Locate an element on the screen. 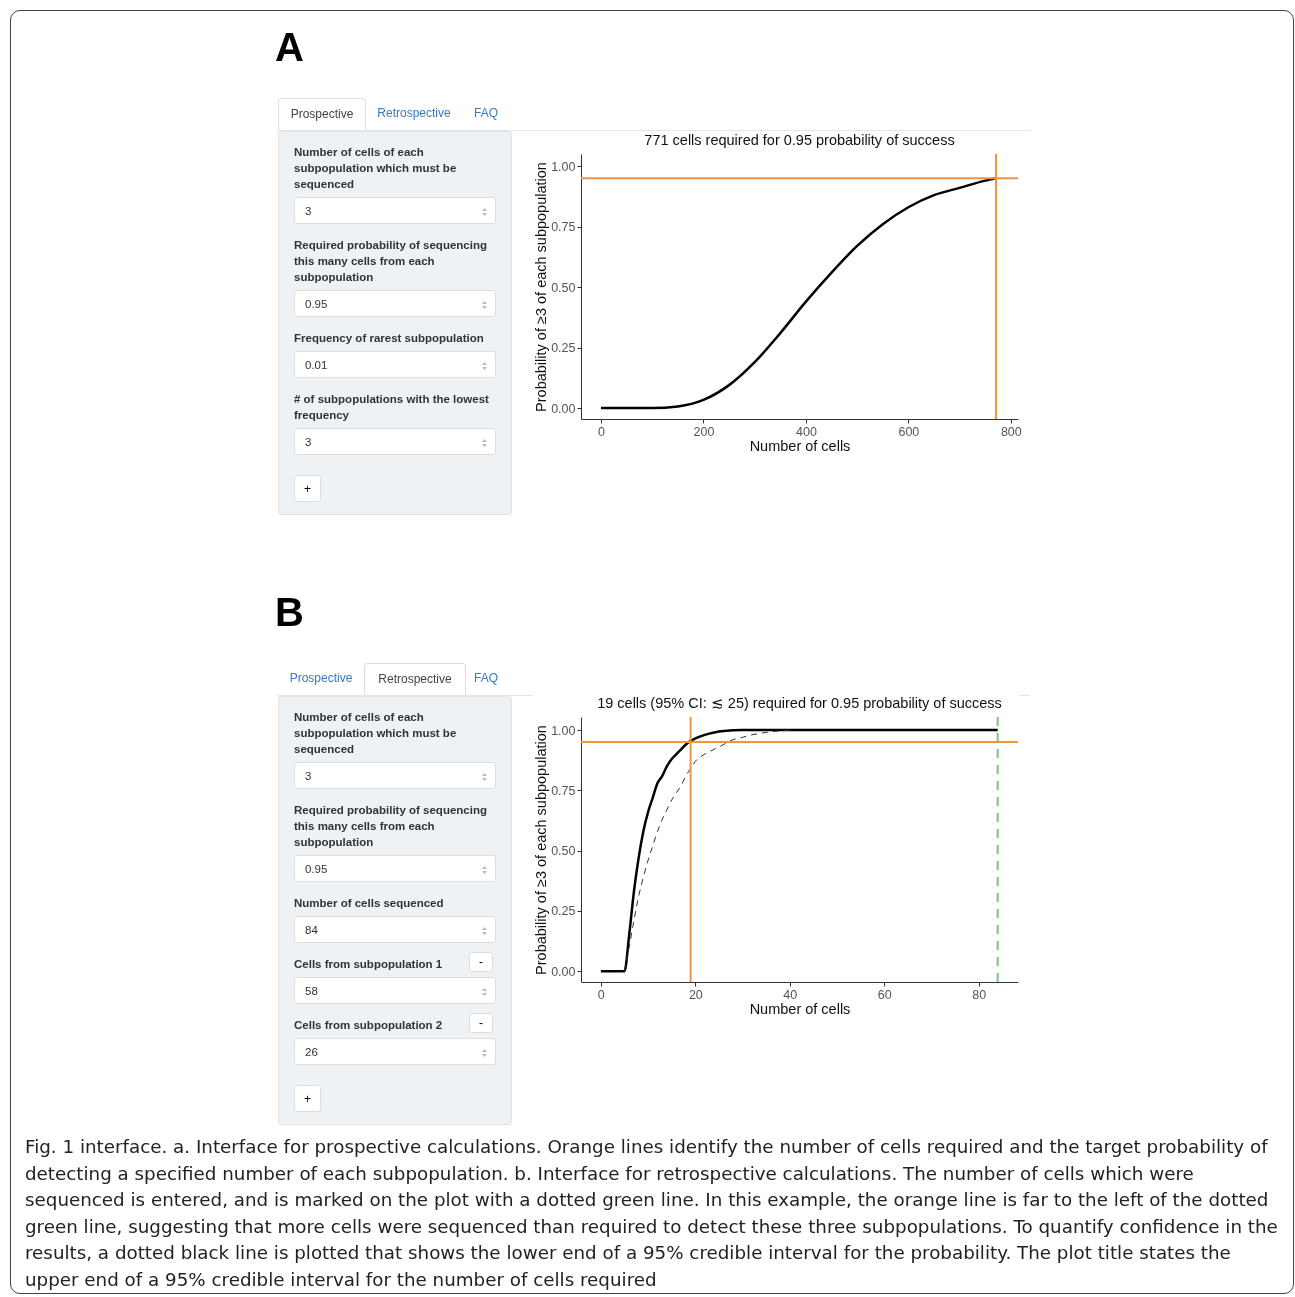  form-panel: Number of cells of each subpopulation which must be sequenced 3 Required probability of sequencing this many cells from each subpopulation 0.95 Number of cells sequenced 84 Cells from subpopulation 1 - 58 Cells from subpopulation 2 - 26 + is located at coordinates (395, 910).